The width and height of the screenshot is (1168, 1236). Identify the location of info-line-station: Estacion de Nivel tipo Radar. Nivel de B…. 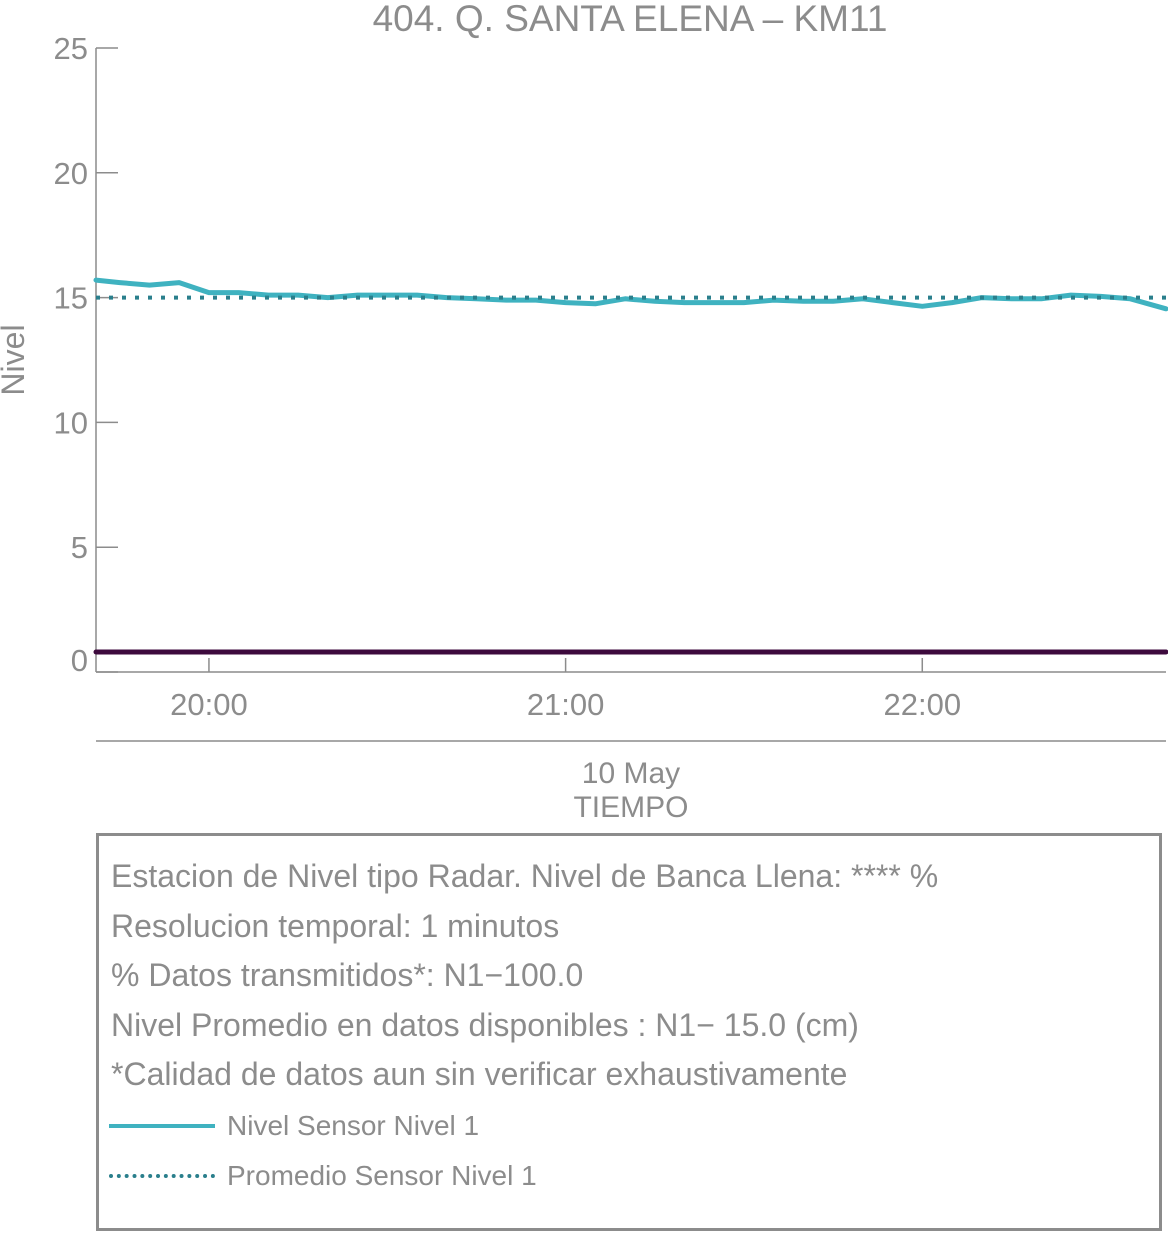
(525, 876).